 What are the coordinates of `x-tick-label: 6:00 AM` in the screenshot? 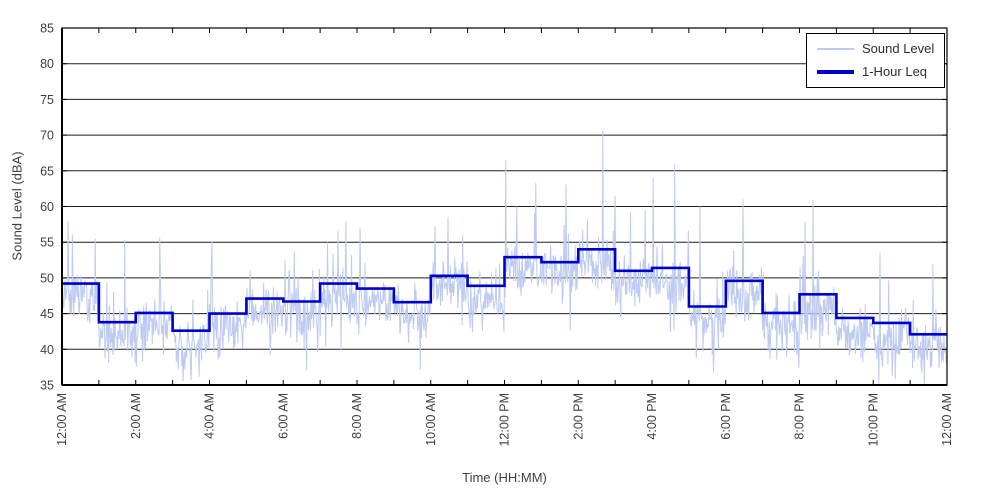 It's located at (283, 416).